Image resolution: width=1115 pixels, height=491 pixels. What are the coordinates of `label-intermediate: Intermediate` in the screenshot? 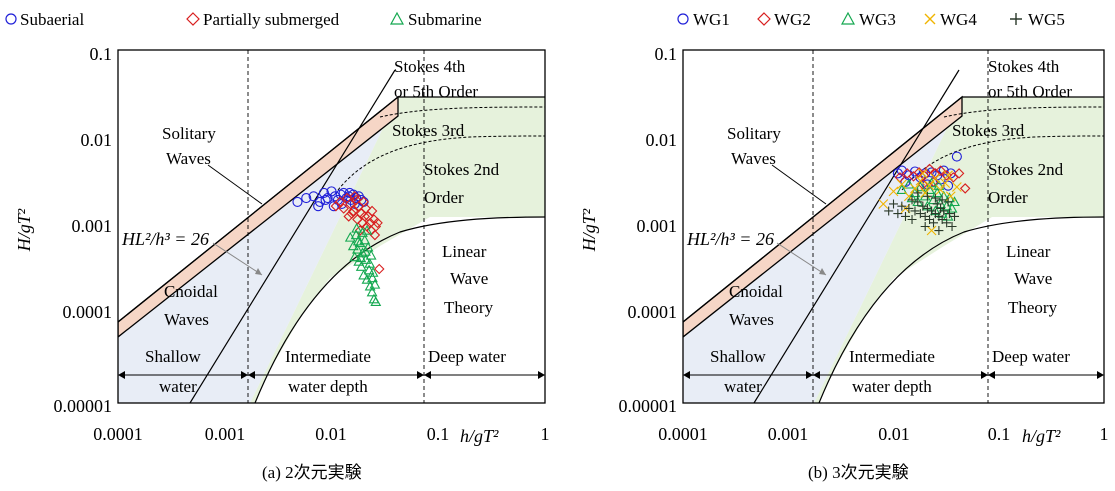 It's located at (328, 356).